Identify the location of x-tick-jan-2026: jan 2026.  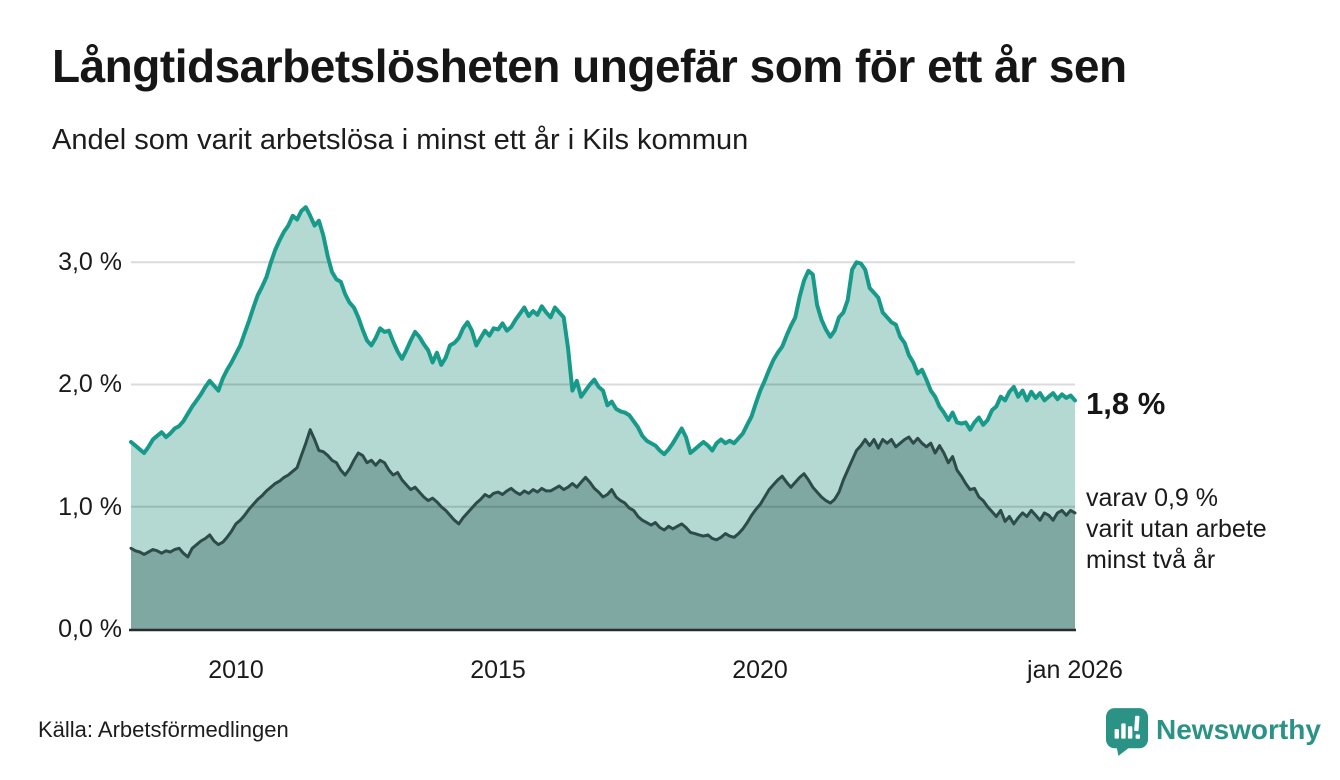
(1075, 670).